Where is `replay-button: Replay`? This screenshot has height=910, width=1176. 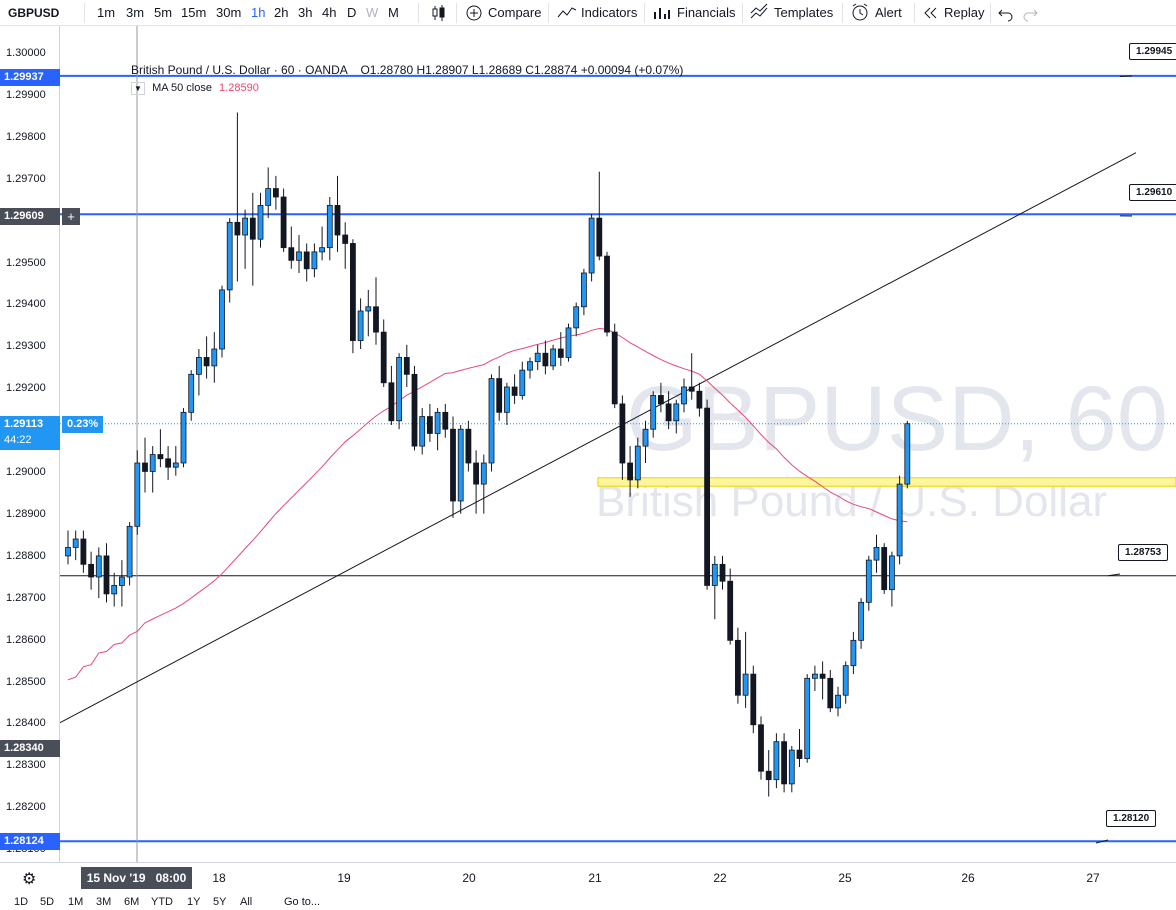
replay-button: Replay is located at coordinates (964, 12).